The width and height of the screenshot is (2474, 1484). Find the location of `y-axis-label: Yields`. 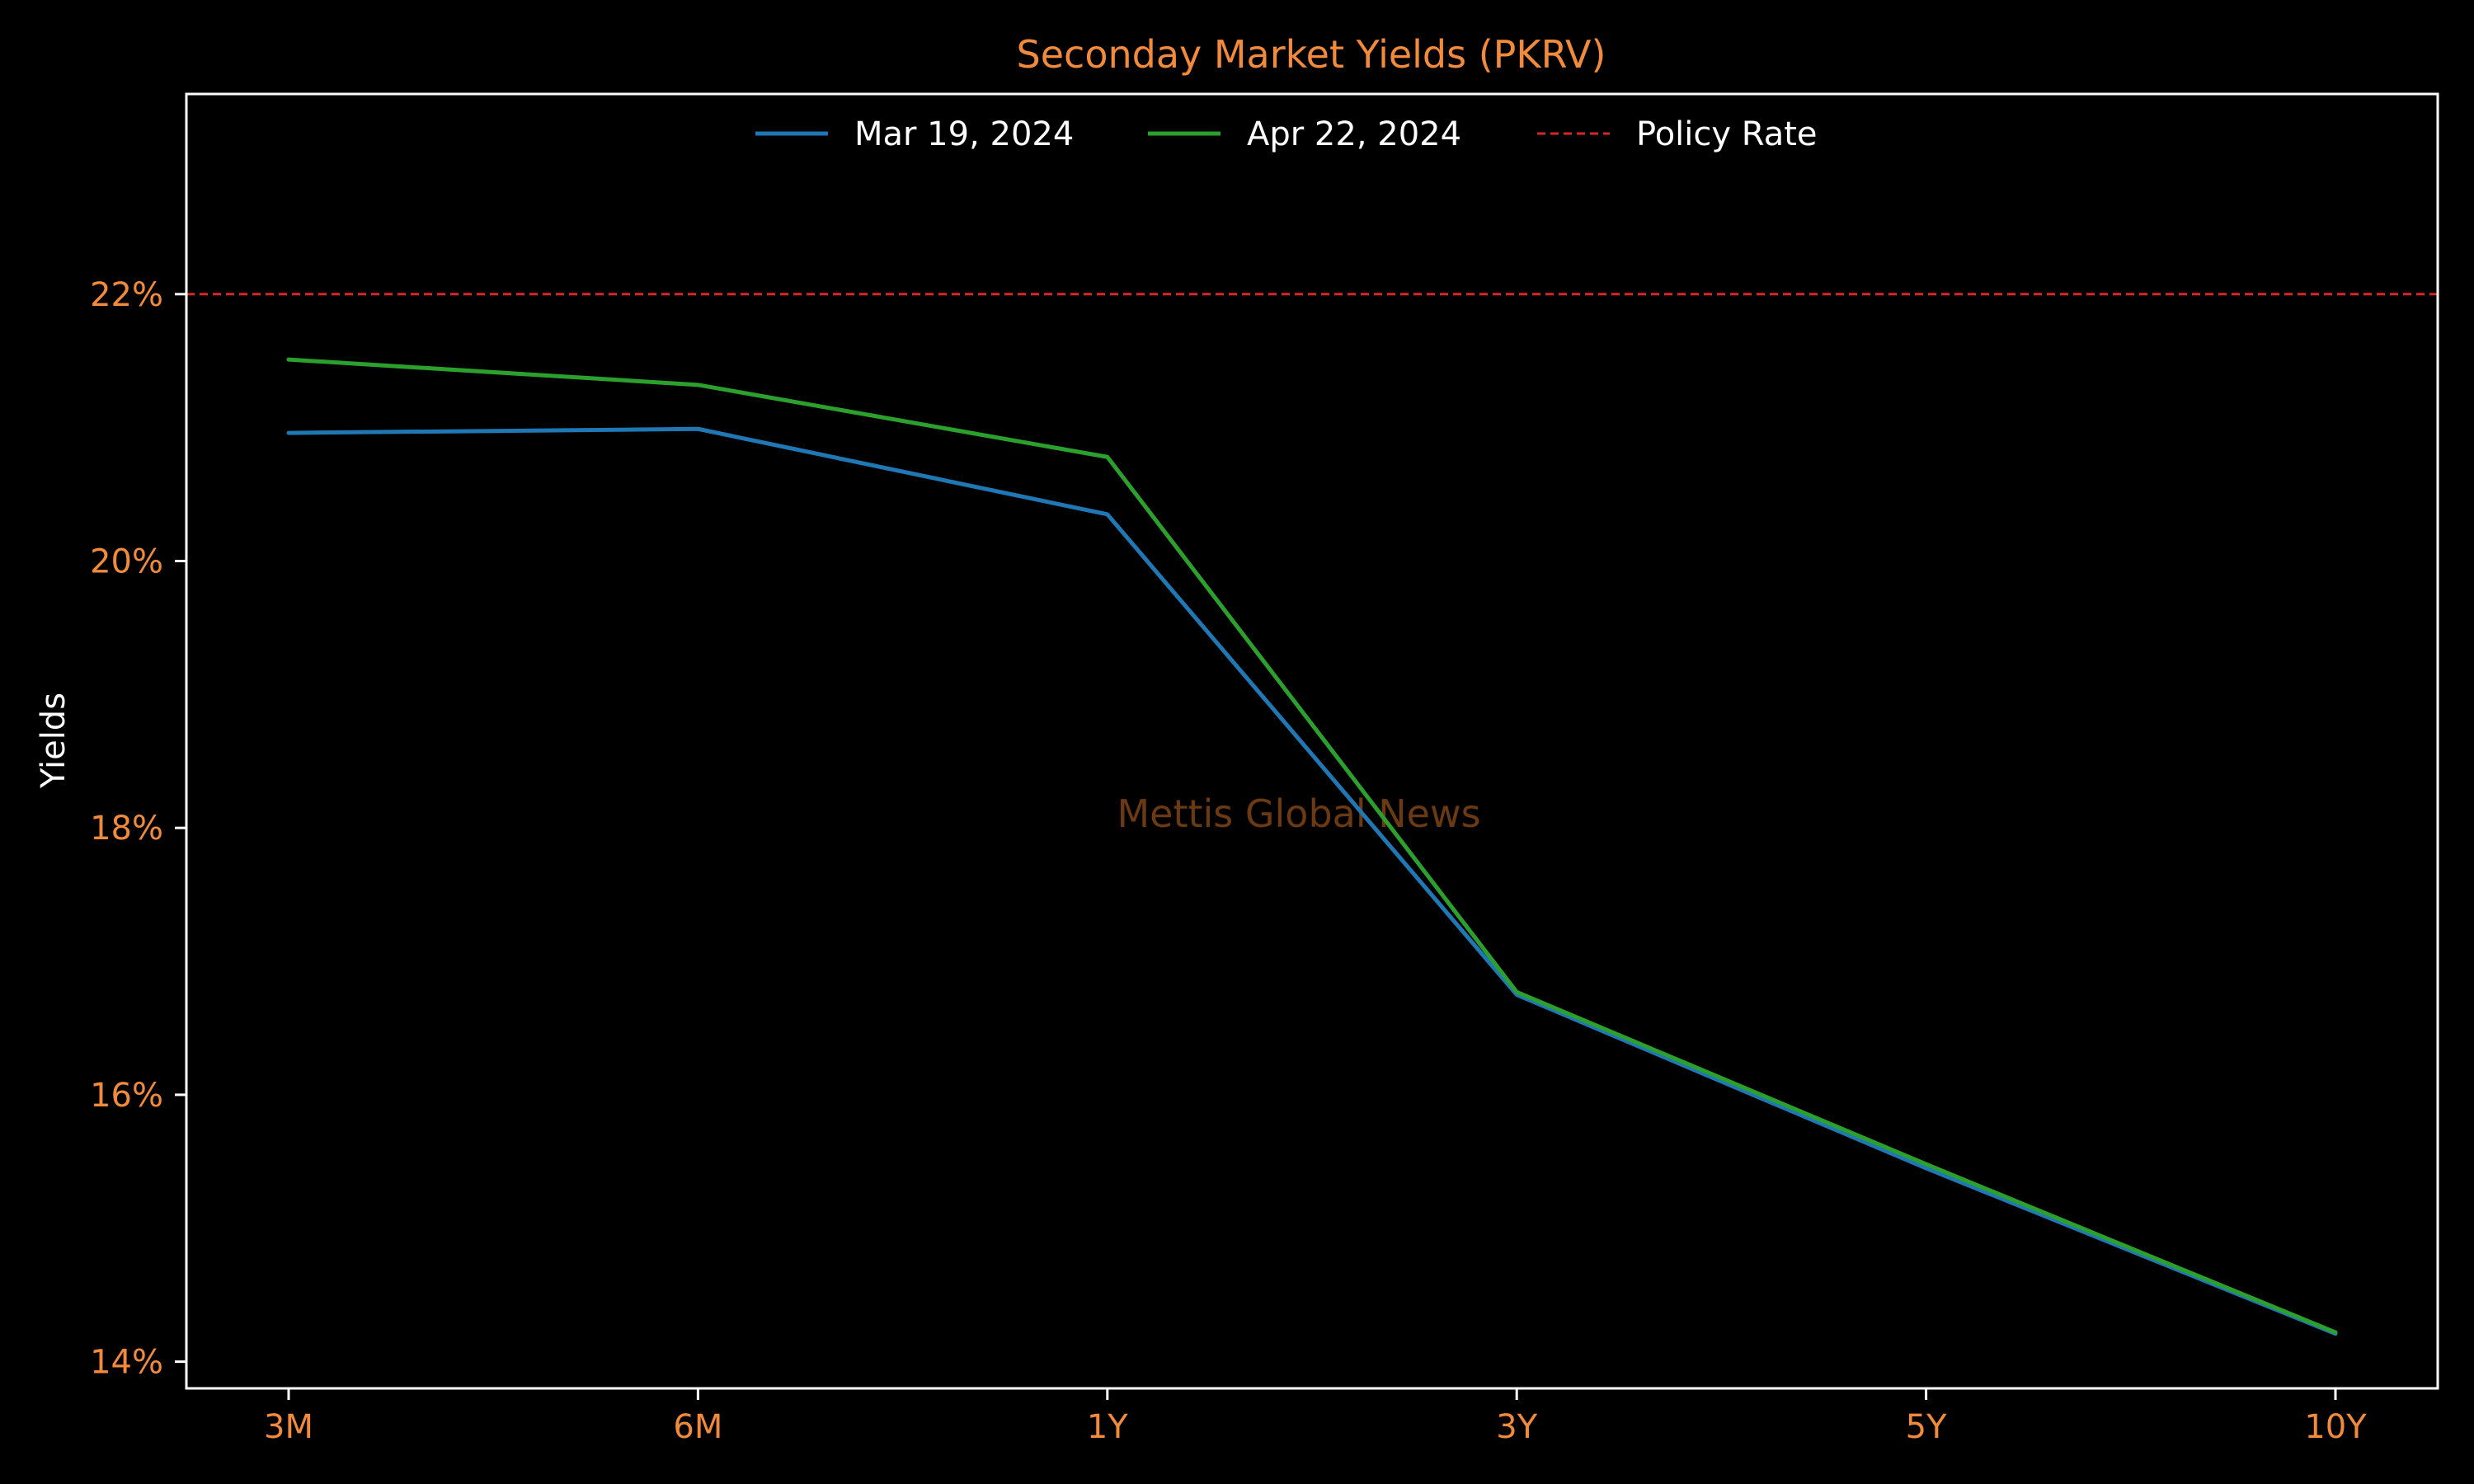

y-axis-label: Yields is located at coordinates (54, 741).